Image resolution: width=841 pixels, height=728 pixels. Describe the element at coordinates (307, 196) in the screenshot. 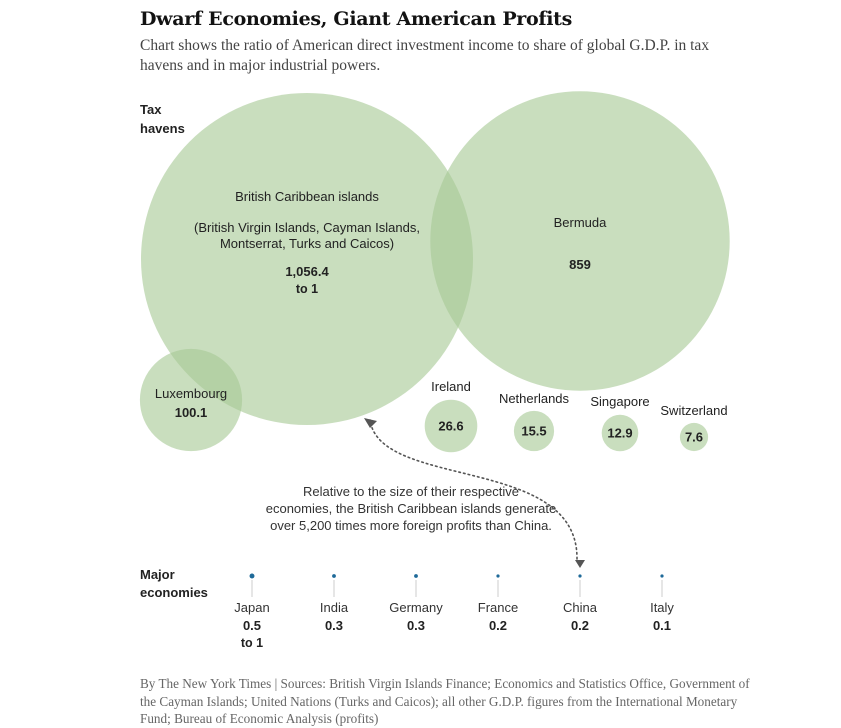

I see `bubble-label-british-caribbean-islands: British Caribbean islands` at that location.